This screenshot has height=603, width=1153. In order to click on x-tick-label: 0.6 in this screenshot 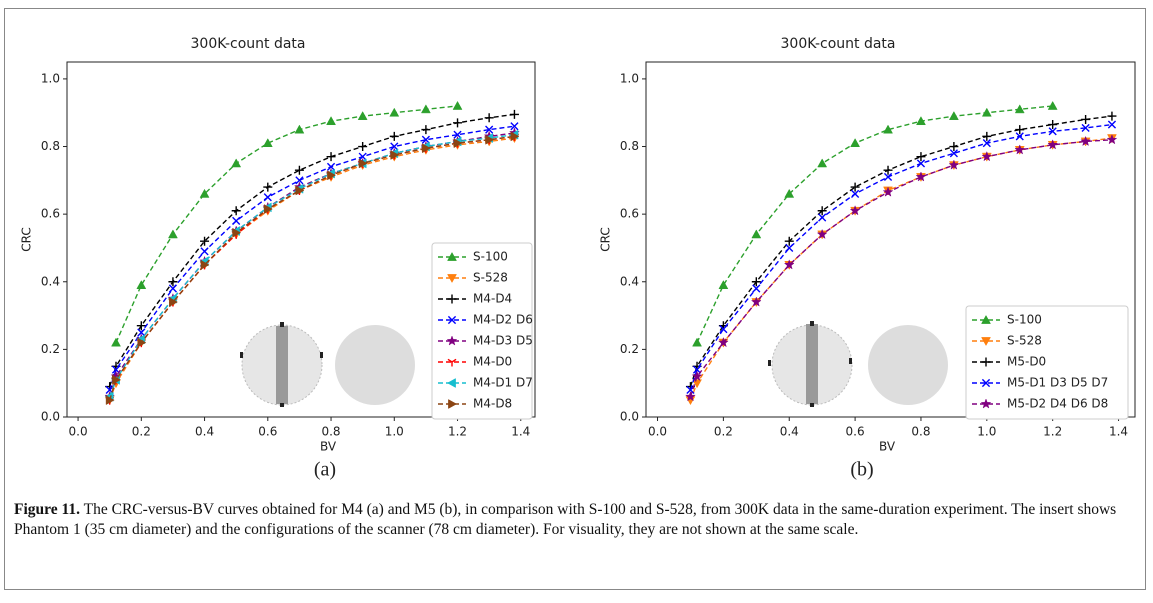, I will do `click(267, 432)`.